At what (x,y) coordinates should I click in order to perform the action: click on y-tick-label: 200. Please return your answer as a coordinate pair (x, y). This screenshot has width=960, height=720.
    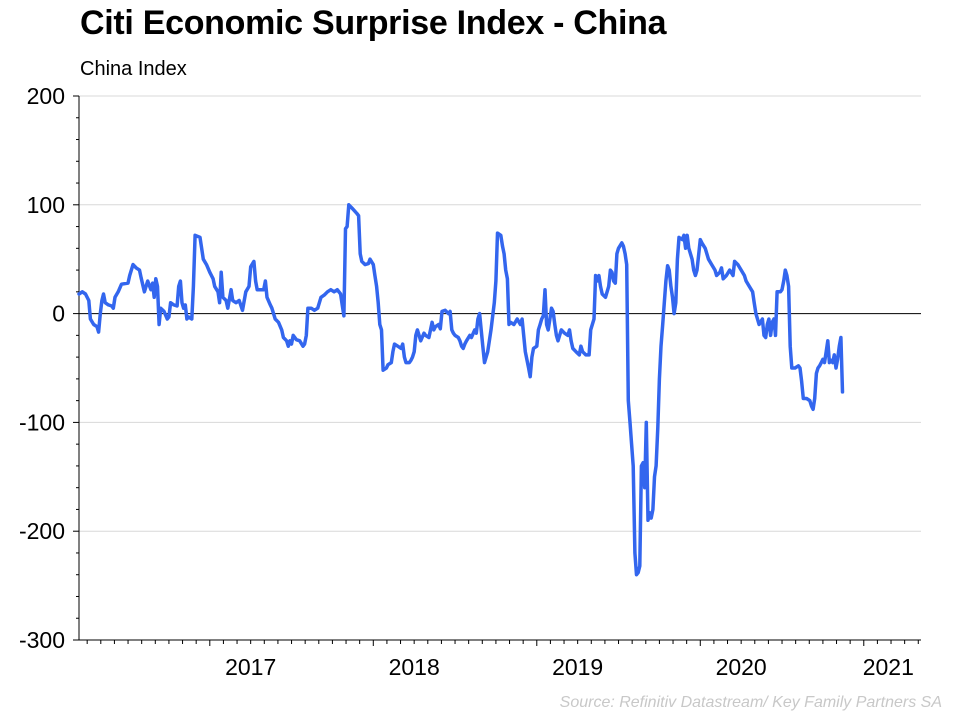
    Looking at the image, I should click on (46, 96).